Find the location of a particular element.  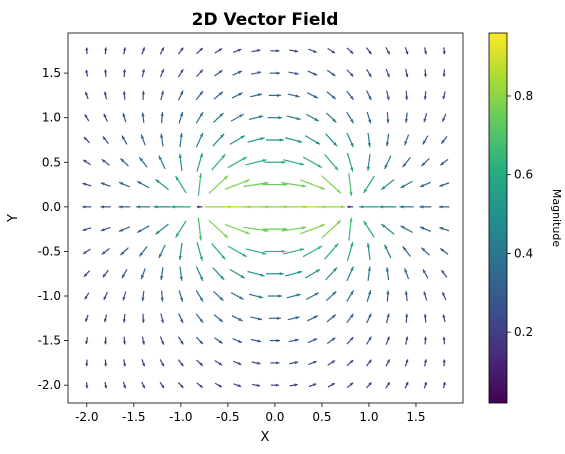

x-tick-label: -1.0 is located at coordinates (180, 417).